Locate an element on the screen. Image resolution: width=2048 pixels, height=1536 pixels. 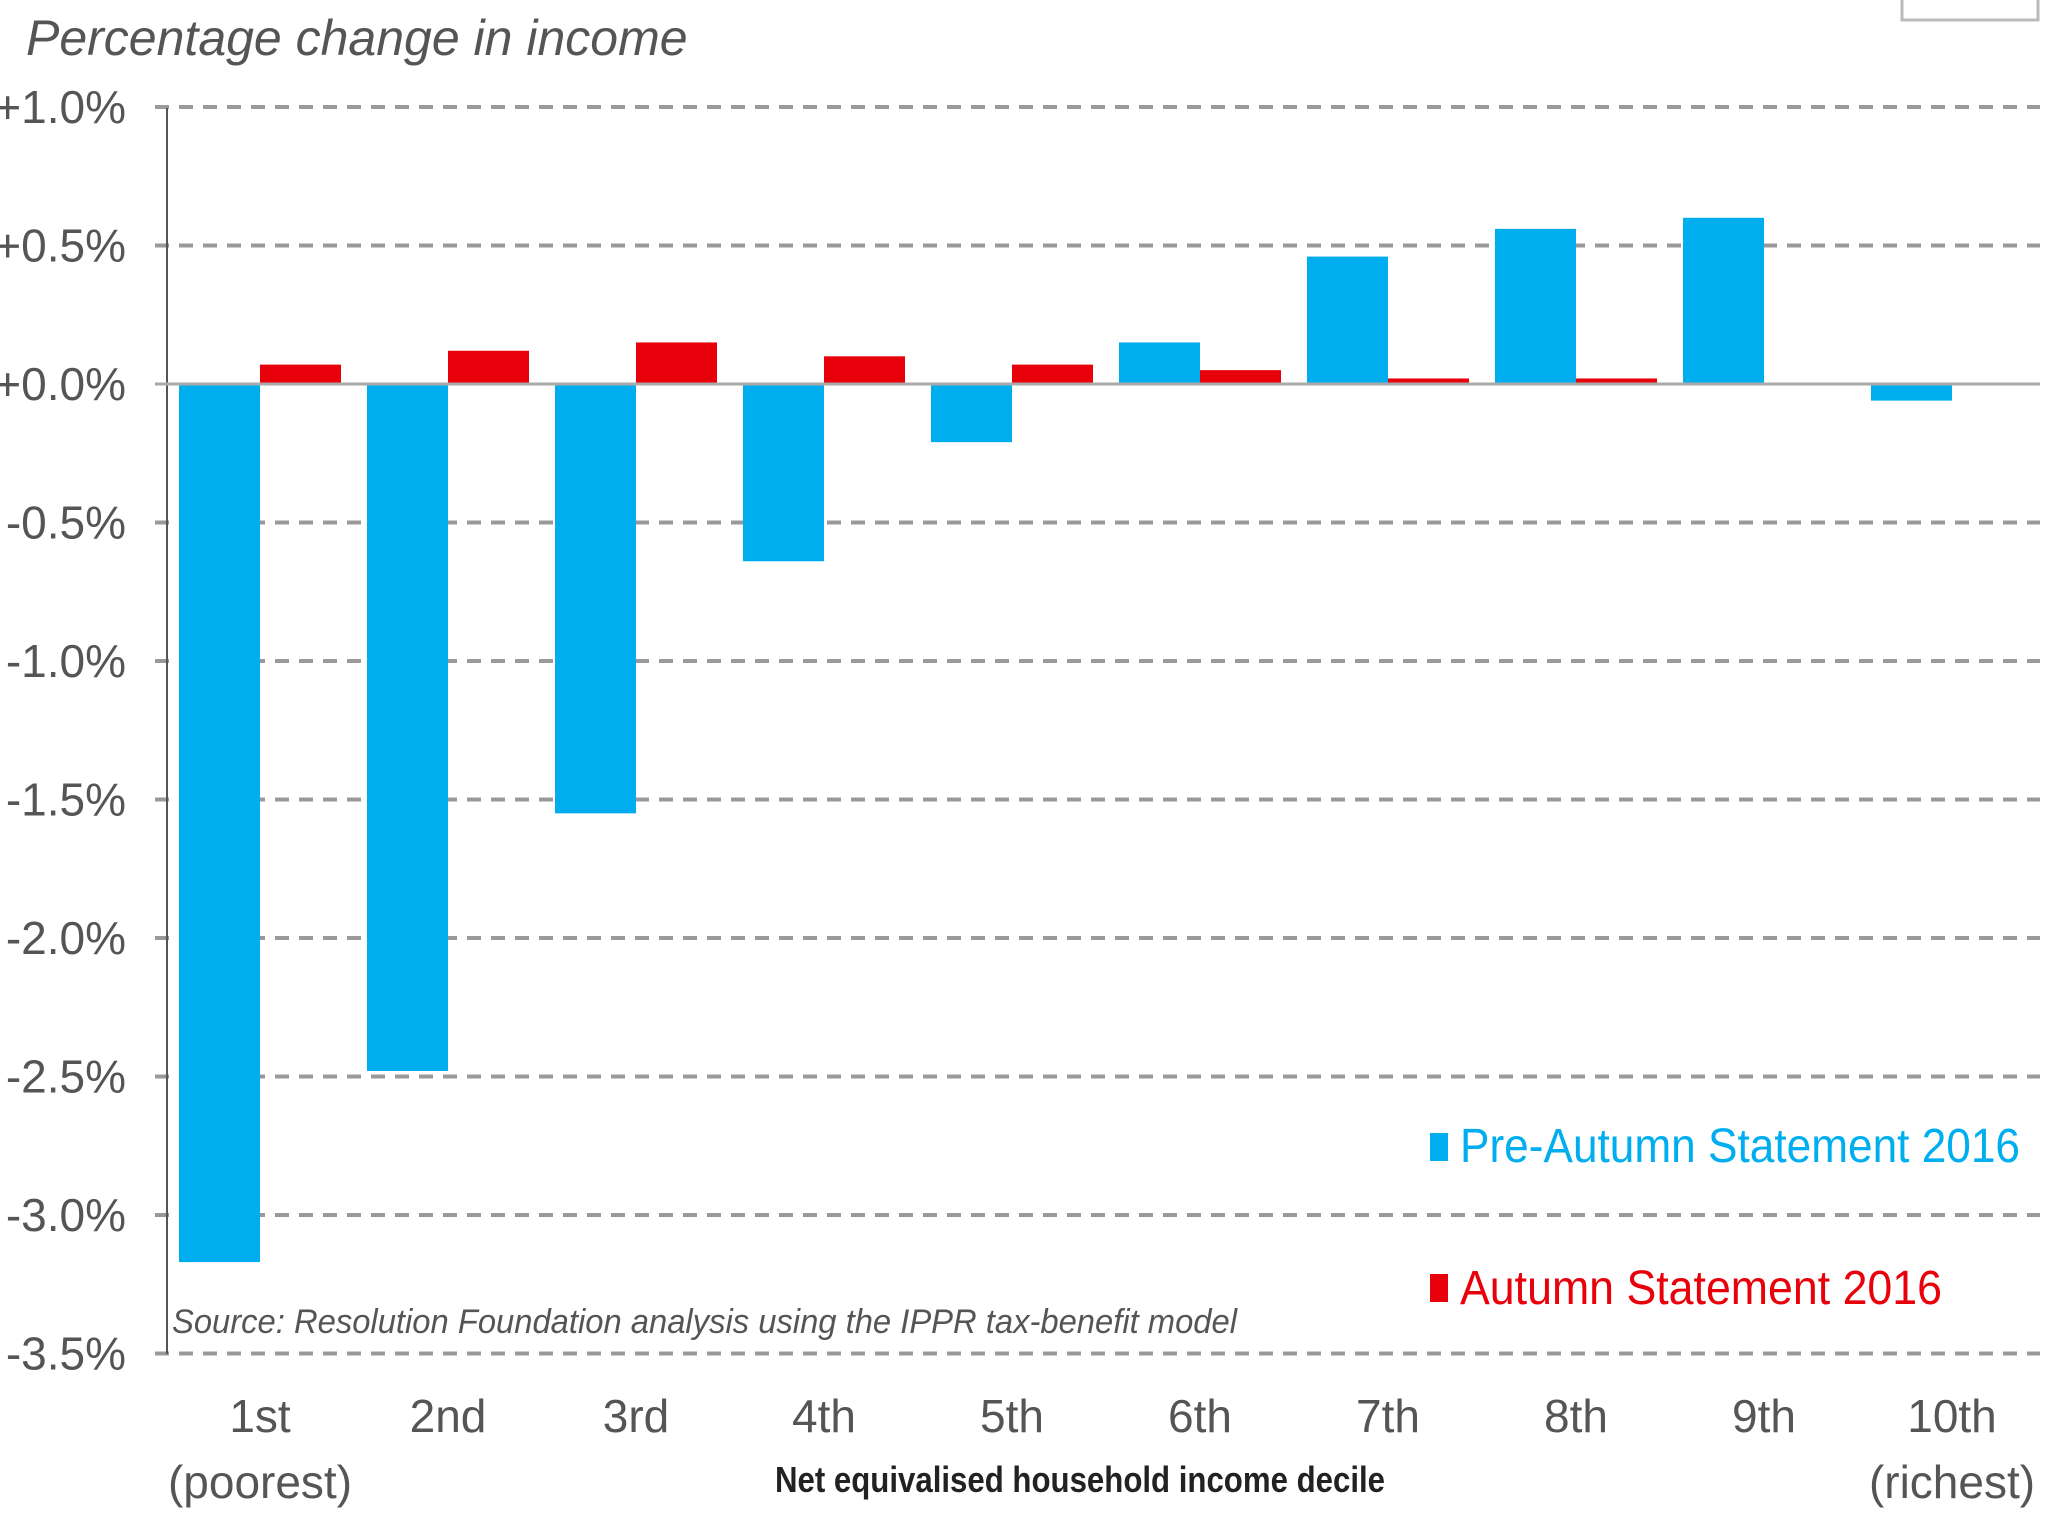
y-tick-label: +0.5% is located at coordinates (63, 246).